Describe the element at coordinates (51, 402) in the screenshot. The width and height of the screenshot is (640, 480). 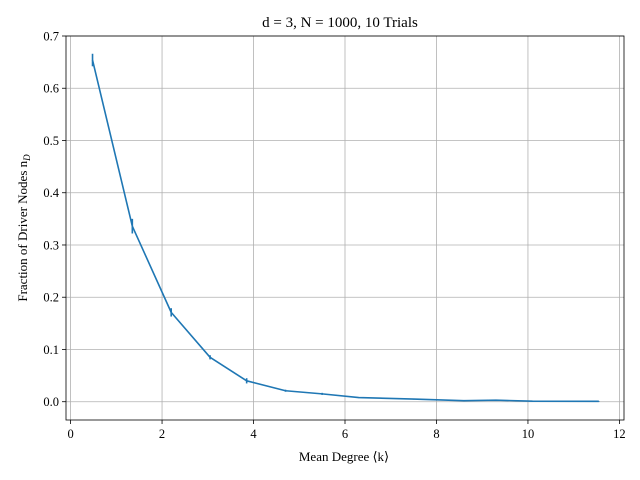
I see `y-tick-label: 0.0` at that location.